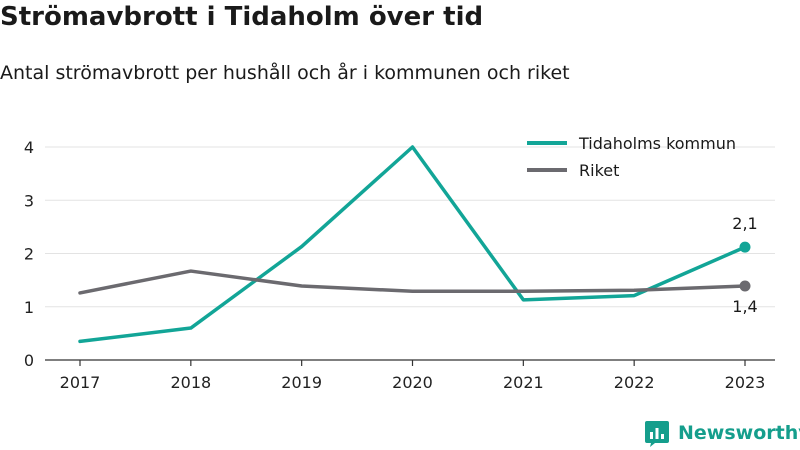  I want to click on brand-logo: Newsworthy, so click(722, 433).